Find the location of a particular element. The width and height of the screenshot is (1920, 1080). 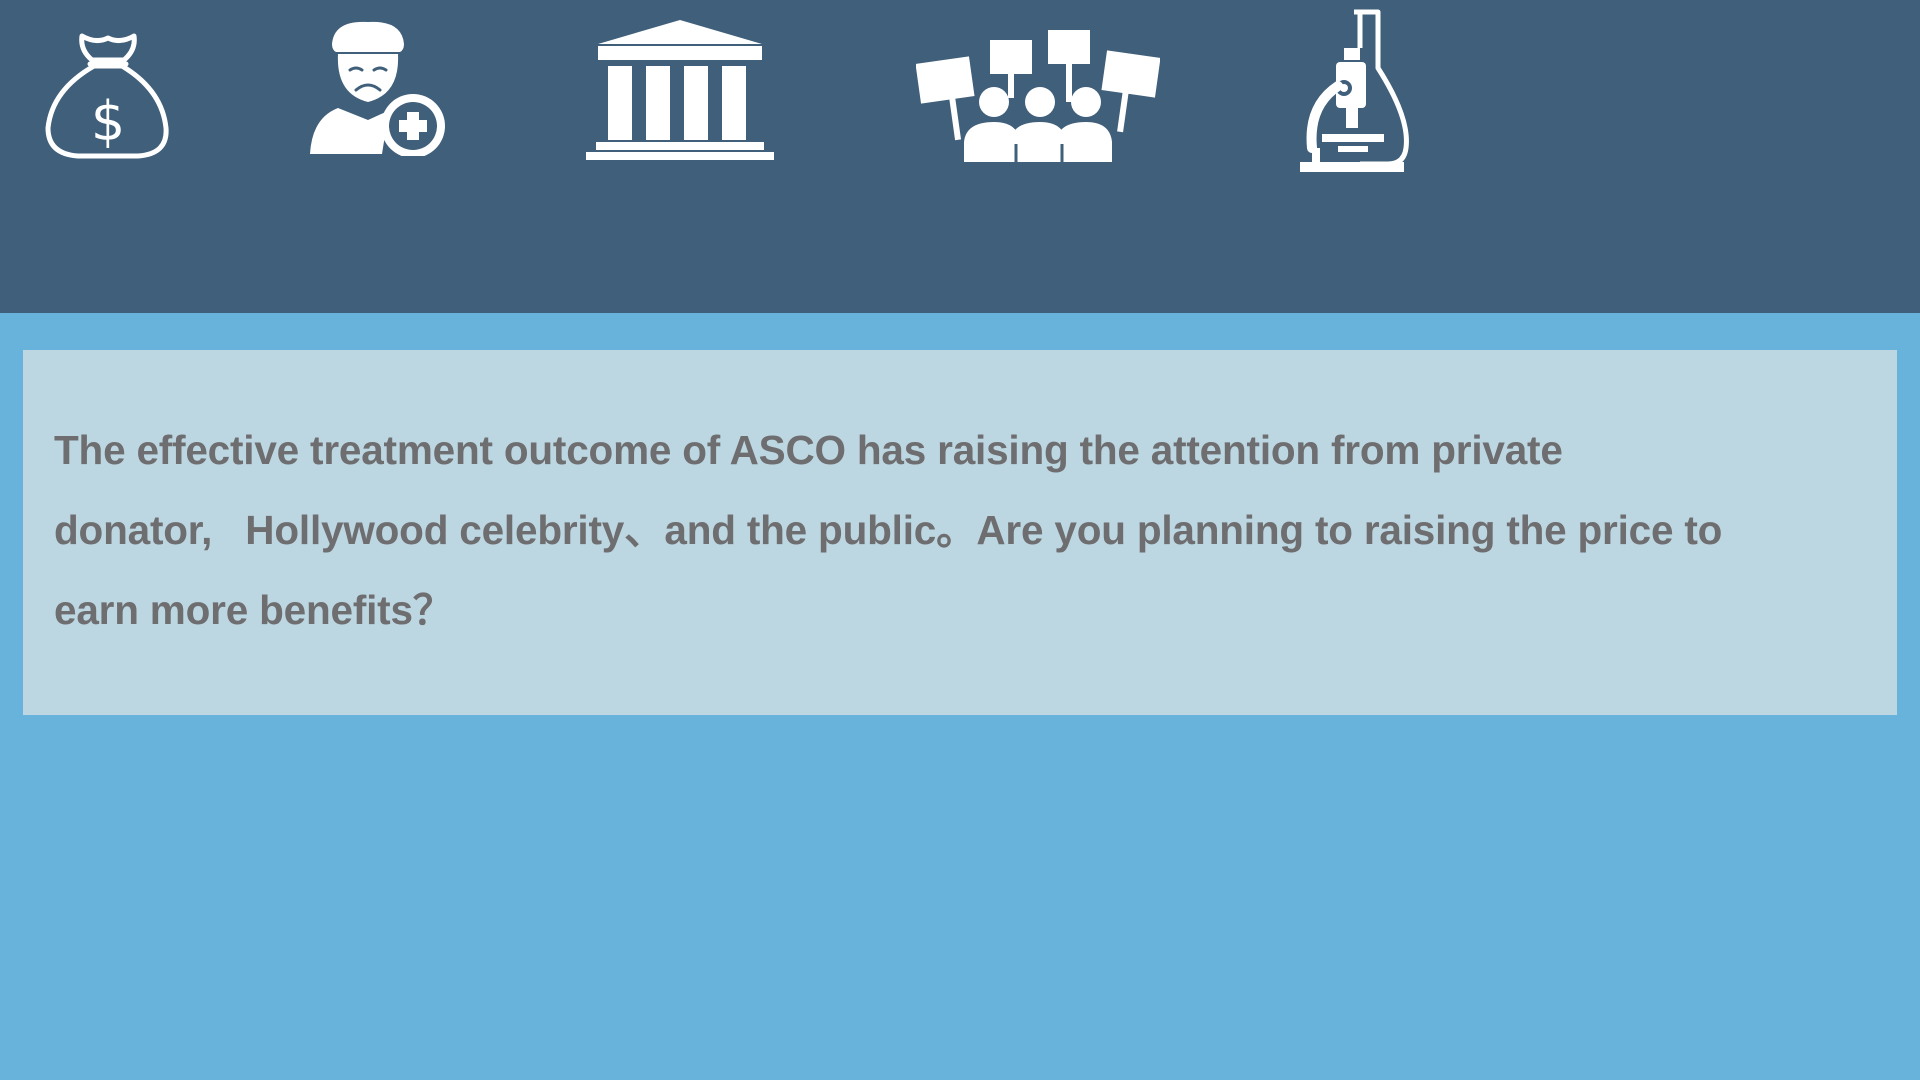

patient-icon is located at coordinates (378, 88).